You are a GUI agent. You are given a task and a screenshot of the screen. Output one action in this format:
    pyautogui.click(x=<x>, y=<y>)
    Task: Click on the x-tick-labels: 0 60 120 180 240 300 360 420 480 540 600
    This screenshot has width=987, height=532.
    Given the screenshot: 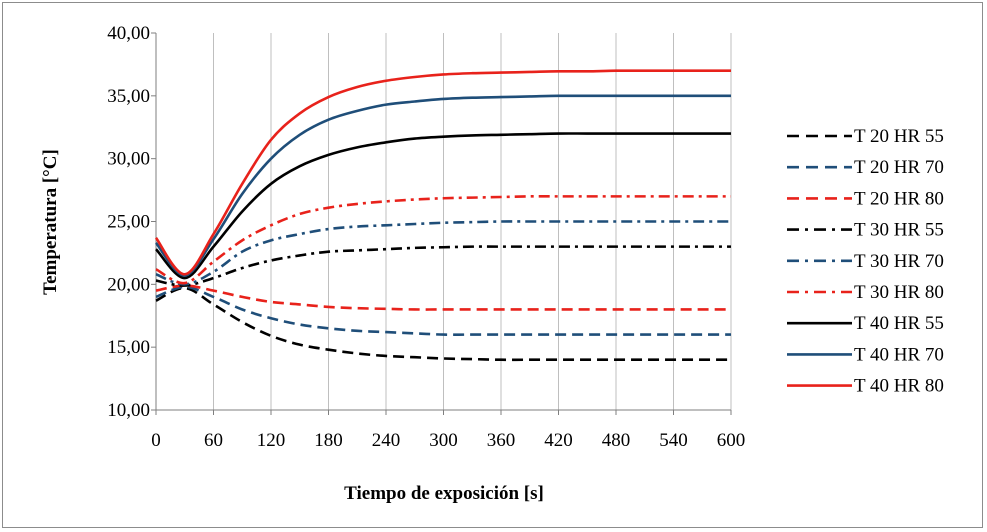 What is the action you would take?
    pyautogui.click(x=448, y=440)
    